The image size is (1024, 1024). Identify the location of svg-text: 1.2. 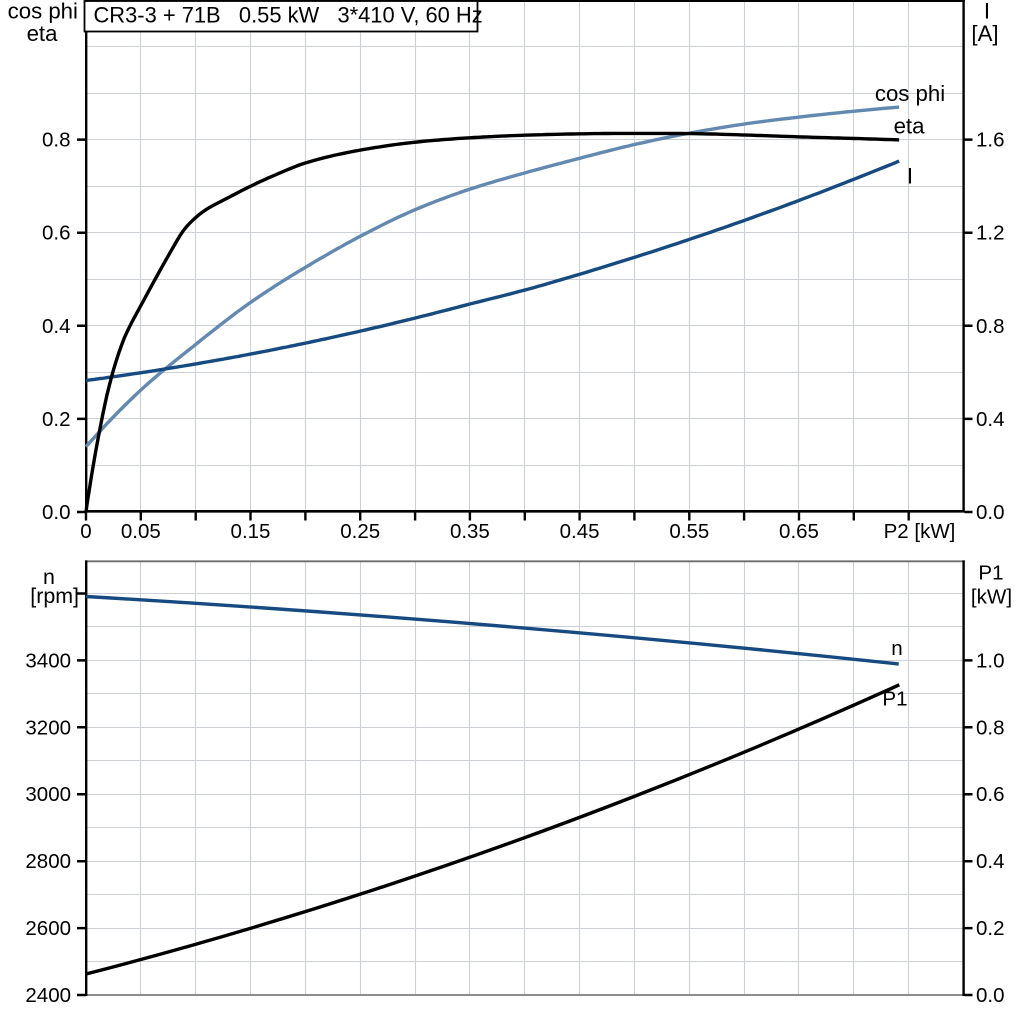
(990, 233).